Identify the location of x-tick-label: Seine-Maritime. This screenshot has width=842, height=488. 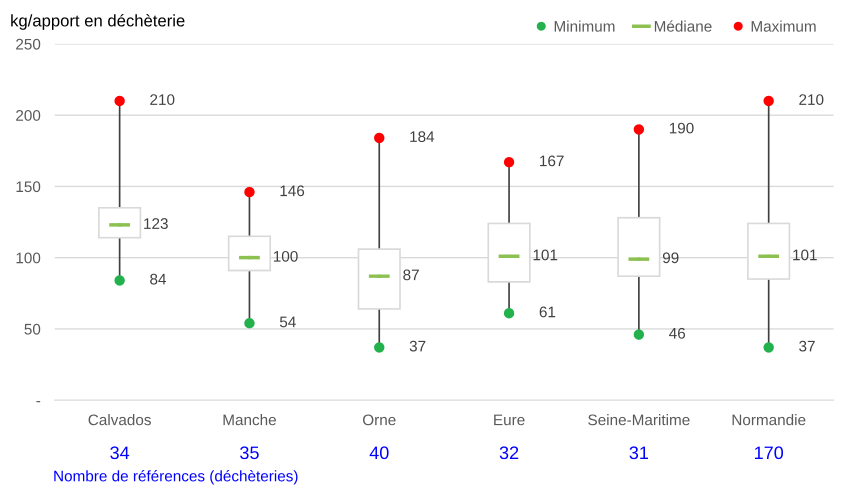
(639, 420).